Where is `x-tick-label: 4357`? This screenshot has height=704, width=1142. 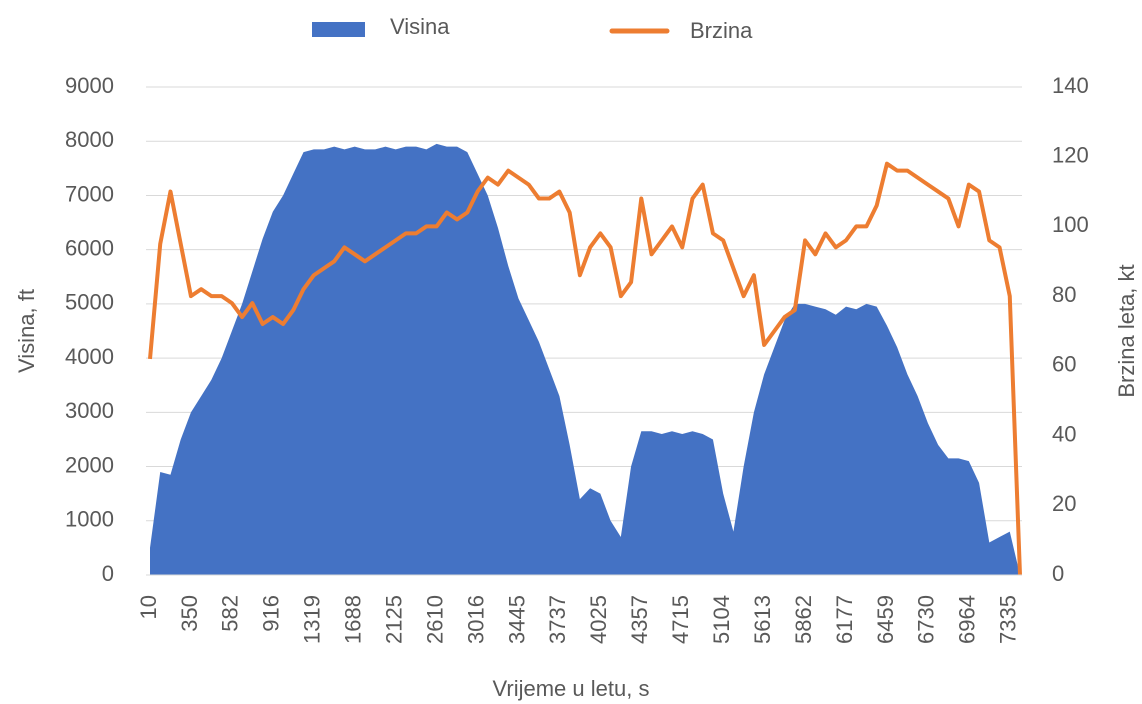
x-tick-label: 4357 is located at coordinates (639, 619).